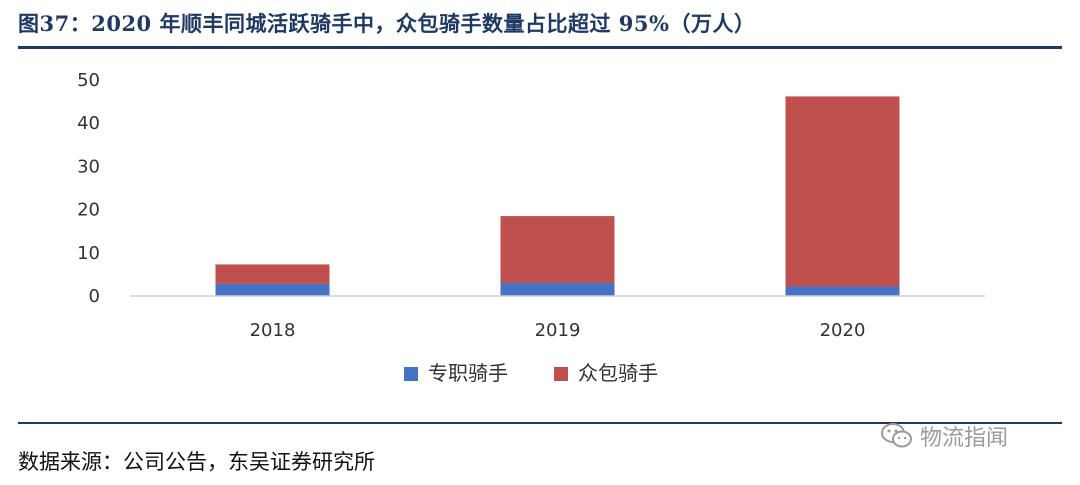 Image resolution: width=1080 pixels, height=485 pixels. I want to click on bar-crowdsourced-2020, so click(842, 191).